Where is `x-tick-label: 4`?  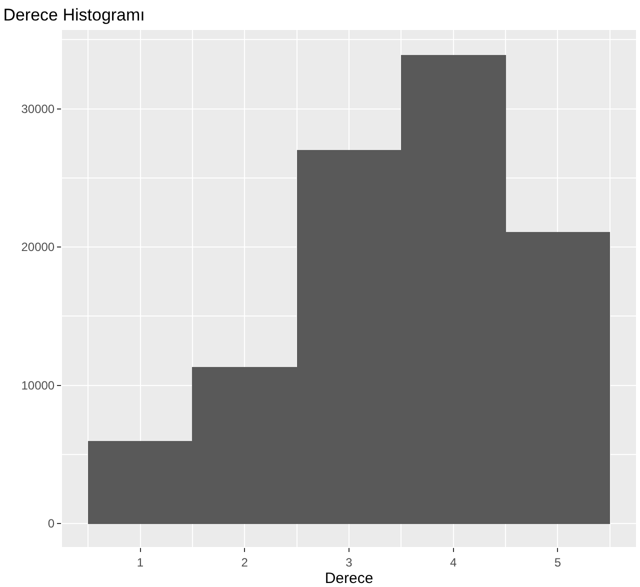 x-tick-label: 4 is located at coordinates (454, 562).